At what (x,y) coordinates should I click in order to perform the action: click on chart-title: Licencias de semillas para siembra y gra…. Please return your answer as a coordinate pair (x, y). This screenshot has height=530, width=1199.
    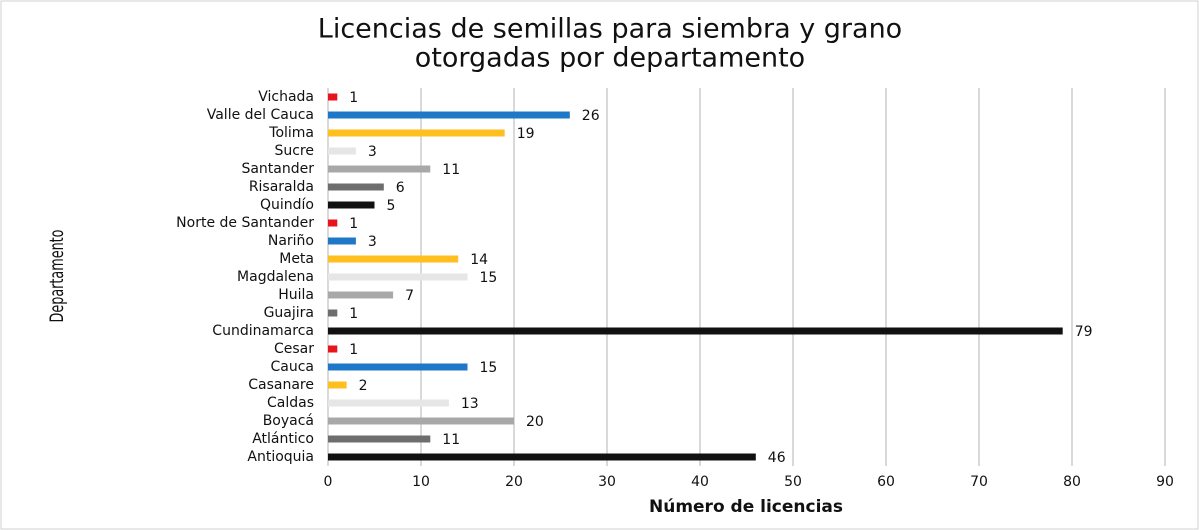
    Looking at the image, I should click on (610, 29).